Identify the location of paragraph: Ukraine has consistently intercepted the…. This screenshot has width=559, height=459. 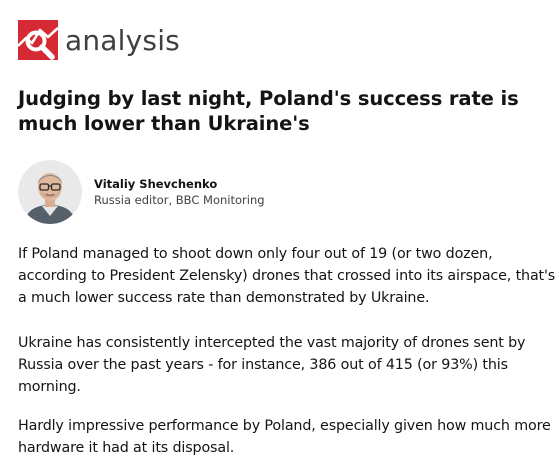
(272, 365).